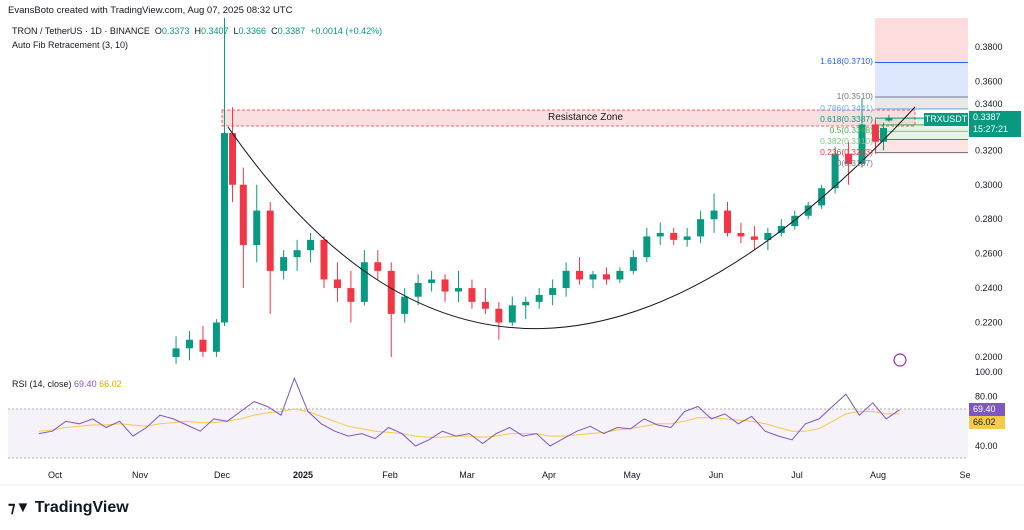 Image resolution: width=1024 pixels, height=530 pixels. Describe the element at coordinates (586, 117) in the screenshot. I see `resistance-zone-label: Resistance Zone` at that location.